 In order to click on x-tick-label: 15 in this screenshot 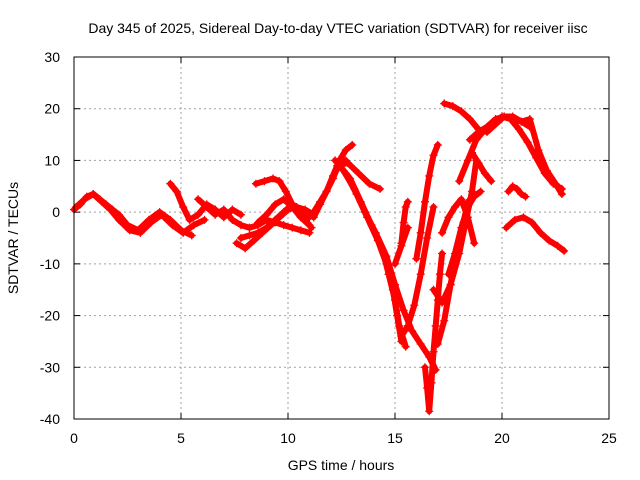, I will do `click(395, 438)`.